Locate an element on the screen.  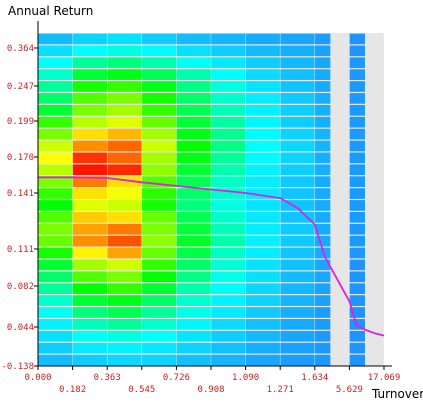
y-tick-label: 0.082 is located at coordinates (20, 287).